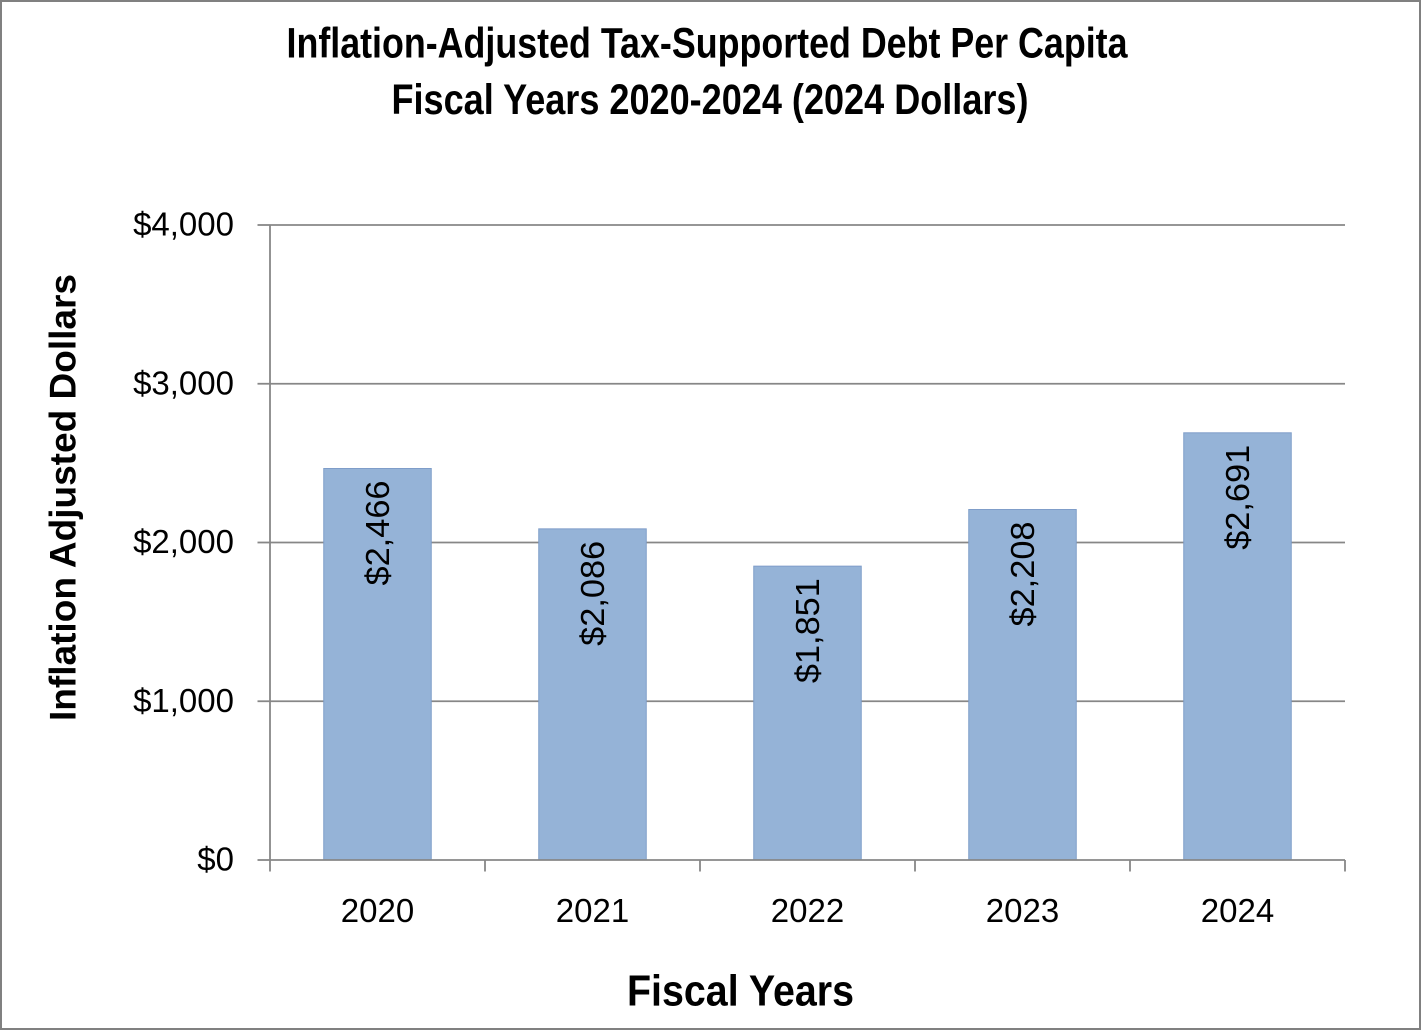  Describe the element at coordinates (63, 497) in the screenshot. I see `svg-text: Inflation Adjusted Dollars` at that location.